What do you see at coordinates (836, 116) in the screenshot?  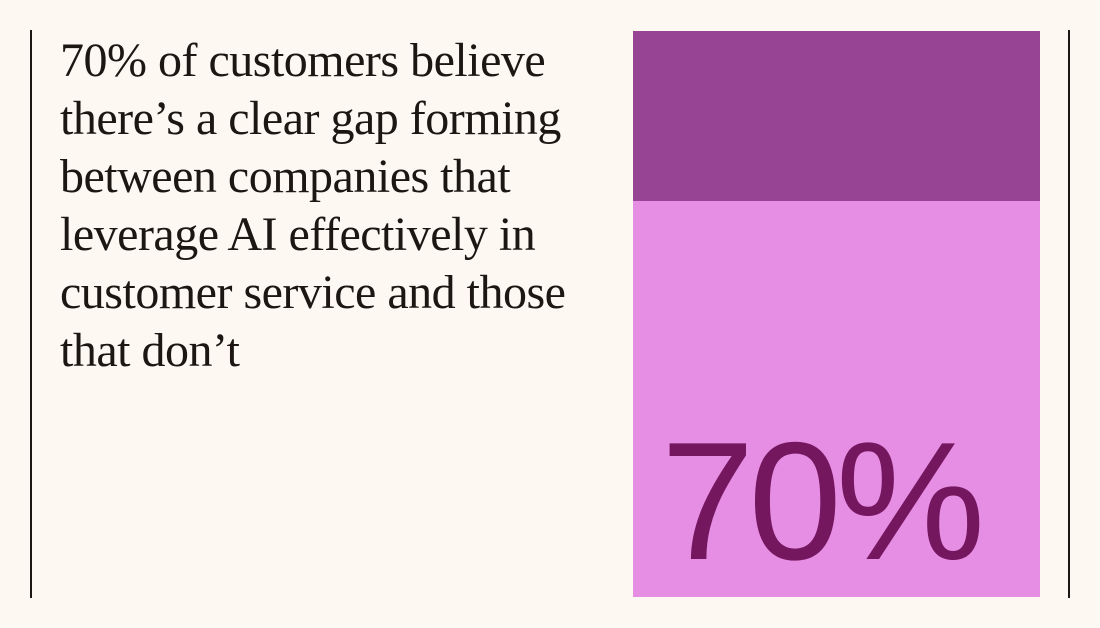 I see `bar-segment-remainder` at bounding box center [836, 116].